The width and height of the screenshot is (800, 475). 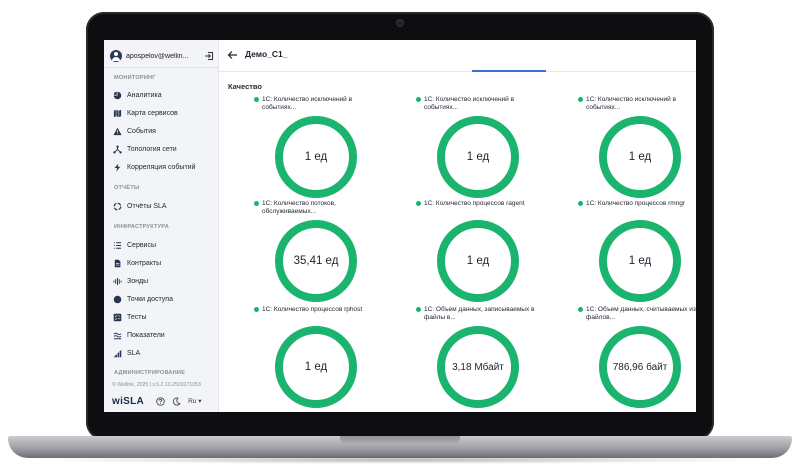 What do you see at coordinates (117, 95) in the screenshot?
I see `pie-chart-icon` at bounding box center [117, 95].